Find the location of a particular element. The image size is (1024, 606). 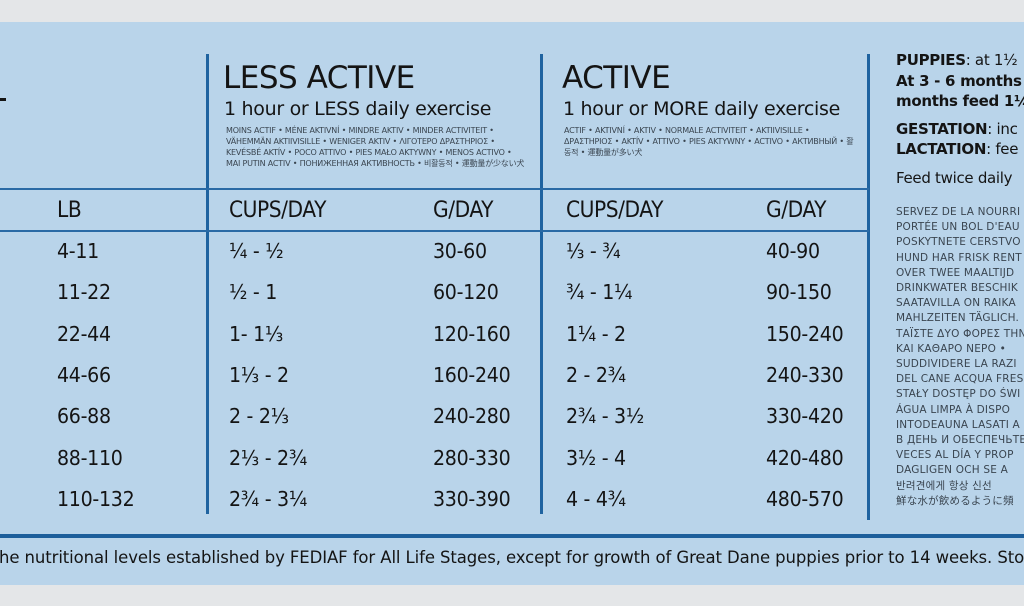

cell-active-g: 240-330 is located at coordinates (805, 374).